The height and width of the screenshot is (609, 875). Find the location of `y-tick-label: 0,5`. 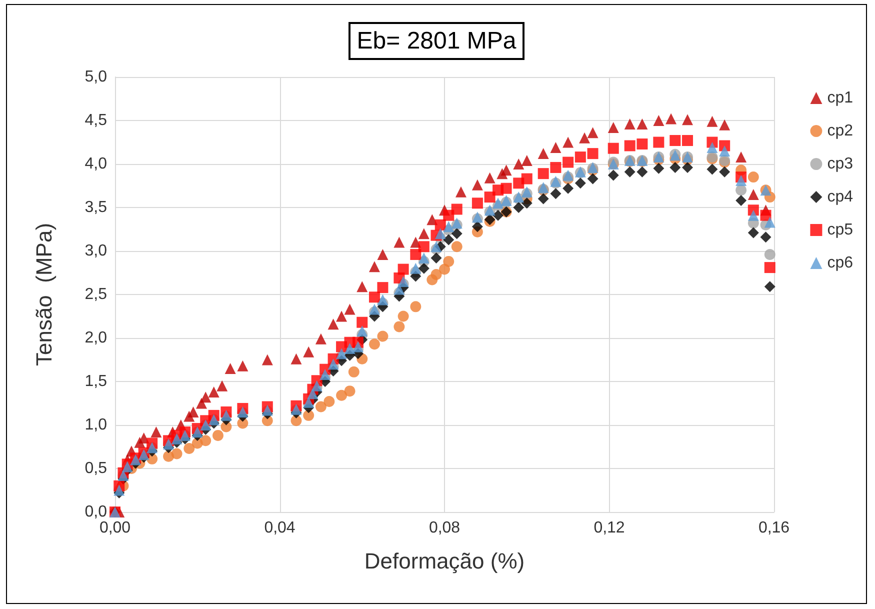

y-tick-label: 0,5 is located at coordinates (96, 468).